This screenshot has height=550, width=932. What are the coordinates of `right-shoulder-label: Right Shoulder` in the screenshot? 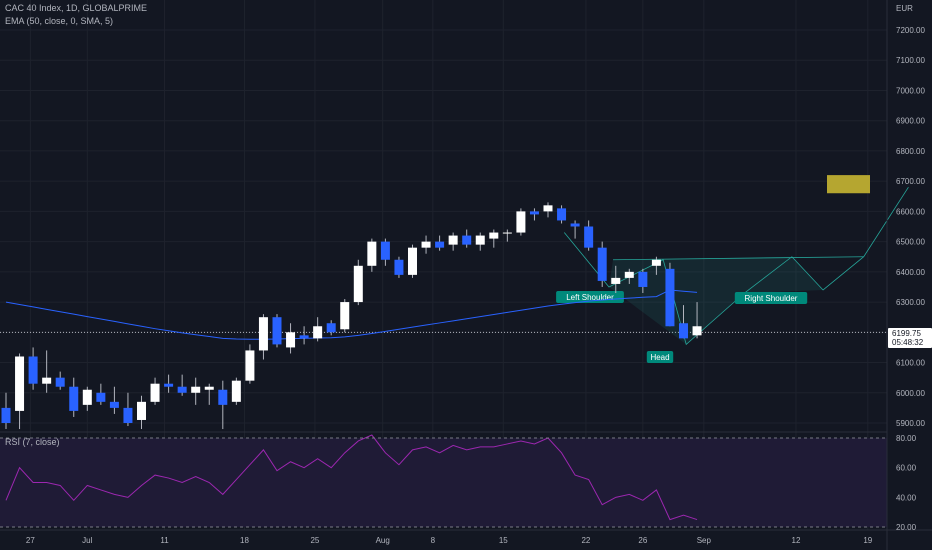 It's located at (771, 298).